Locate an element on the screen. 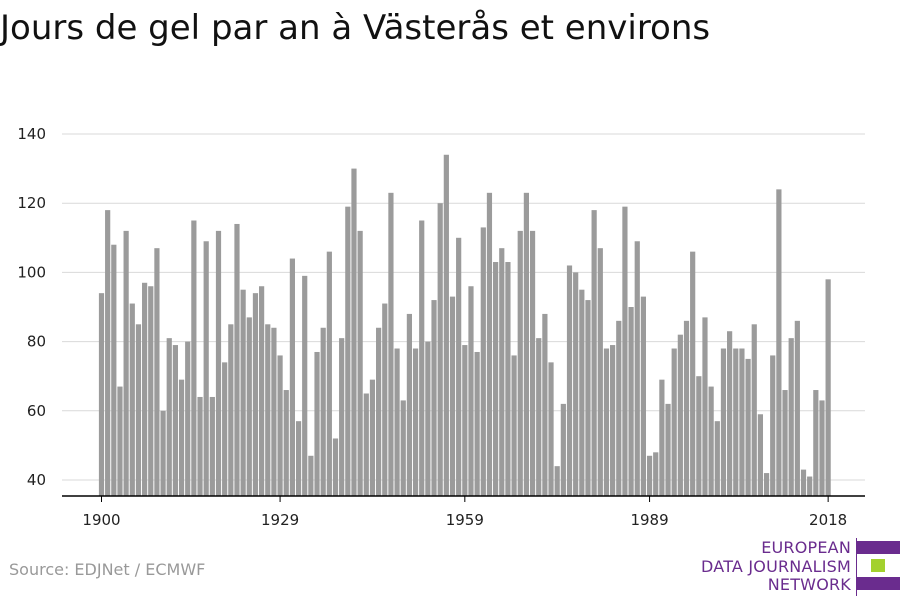 Image resolution: width=900 pixels, height=600 pixels. bar-1941 is located at coordinates (354, 332).